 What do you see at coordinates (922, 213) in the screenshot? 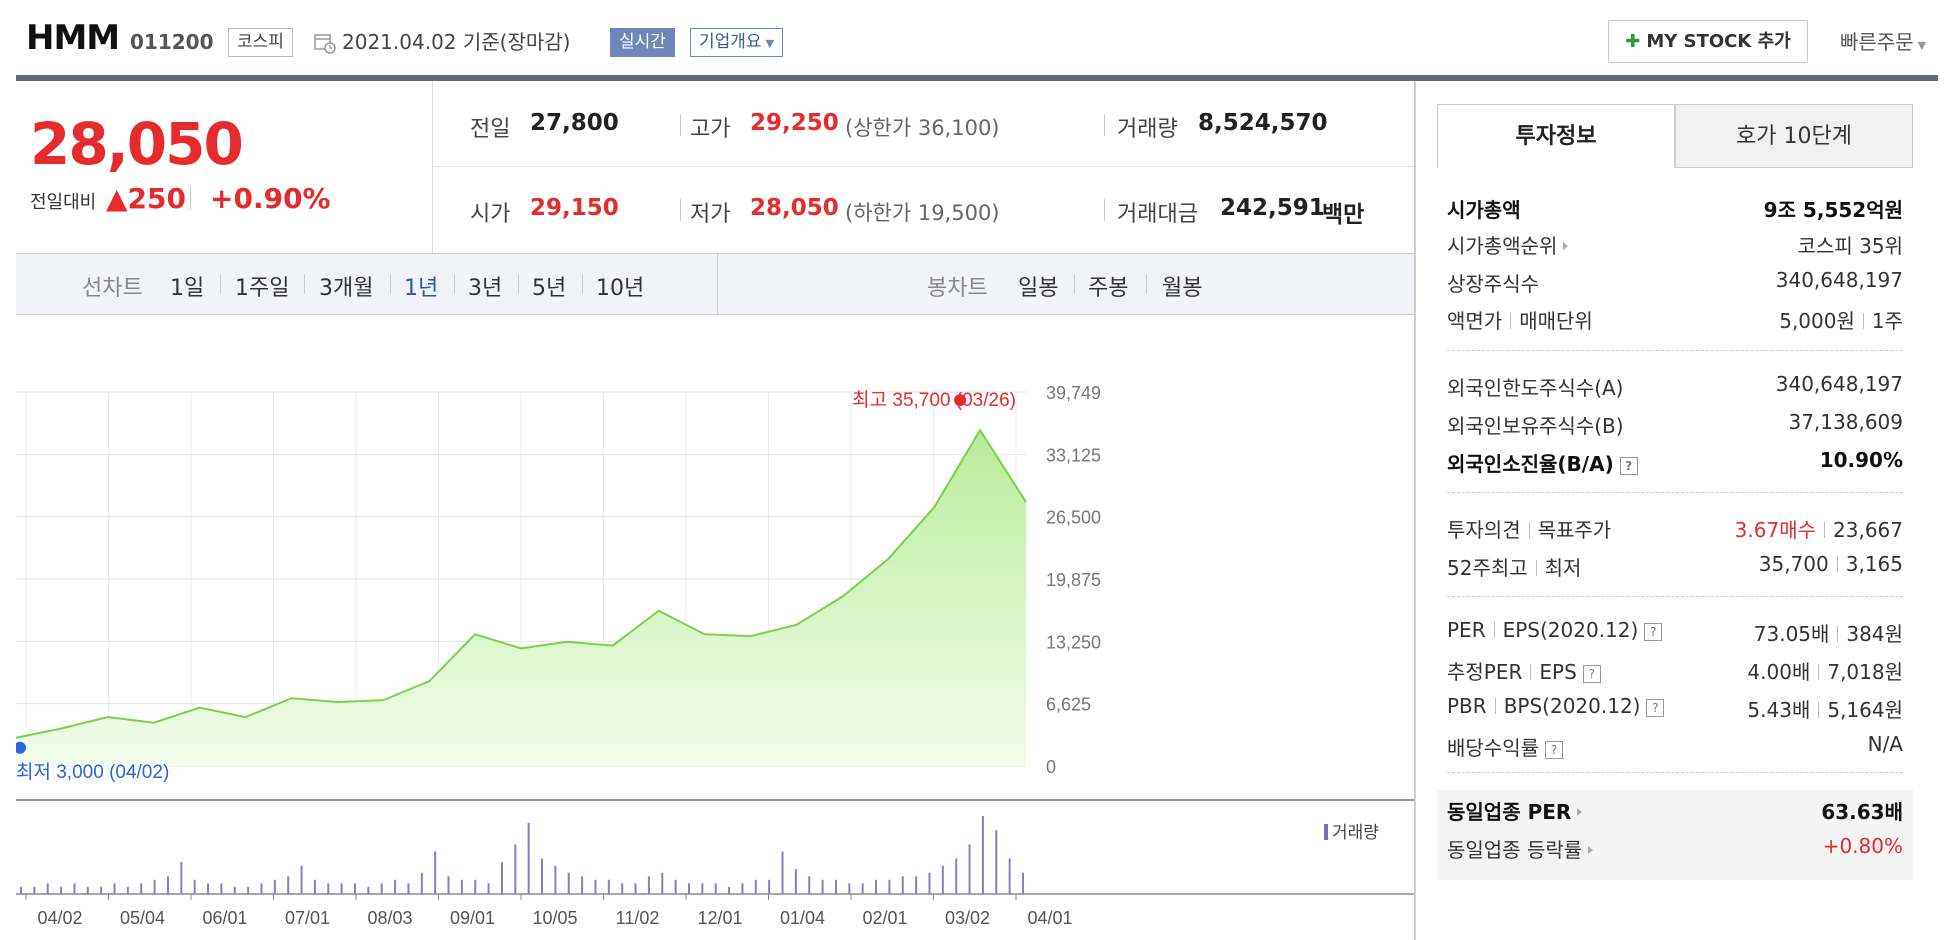
I see `lower-limit: (하한가 19,500)` at bounding box center [922, 213].